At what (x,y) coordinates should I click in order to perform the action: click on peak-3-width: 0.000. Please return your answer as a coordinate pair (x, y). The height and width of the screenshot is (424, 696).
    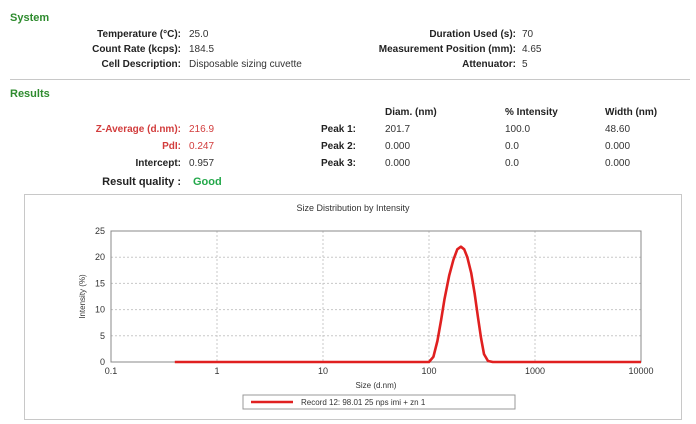
    Looking at the image, I should click on (618, 163).